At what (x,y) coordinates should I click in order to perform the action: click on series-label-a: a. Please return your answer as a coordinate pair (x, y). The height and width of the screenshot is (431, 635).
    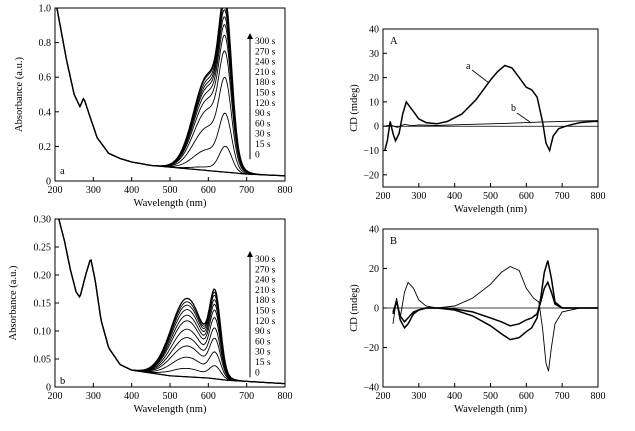
    Looking at the image, I should click on (468, 66).